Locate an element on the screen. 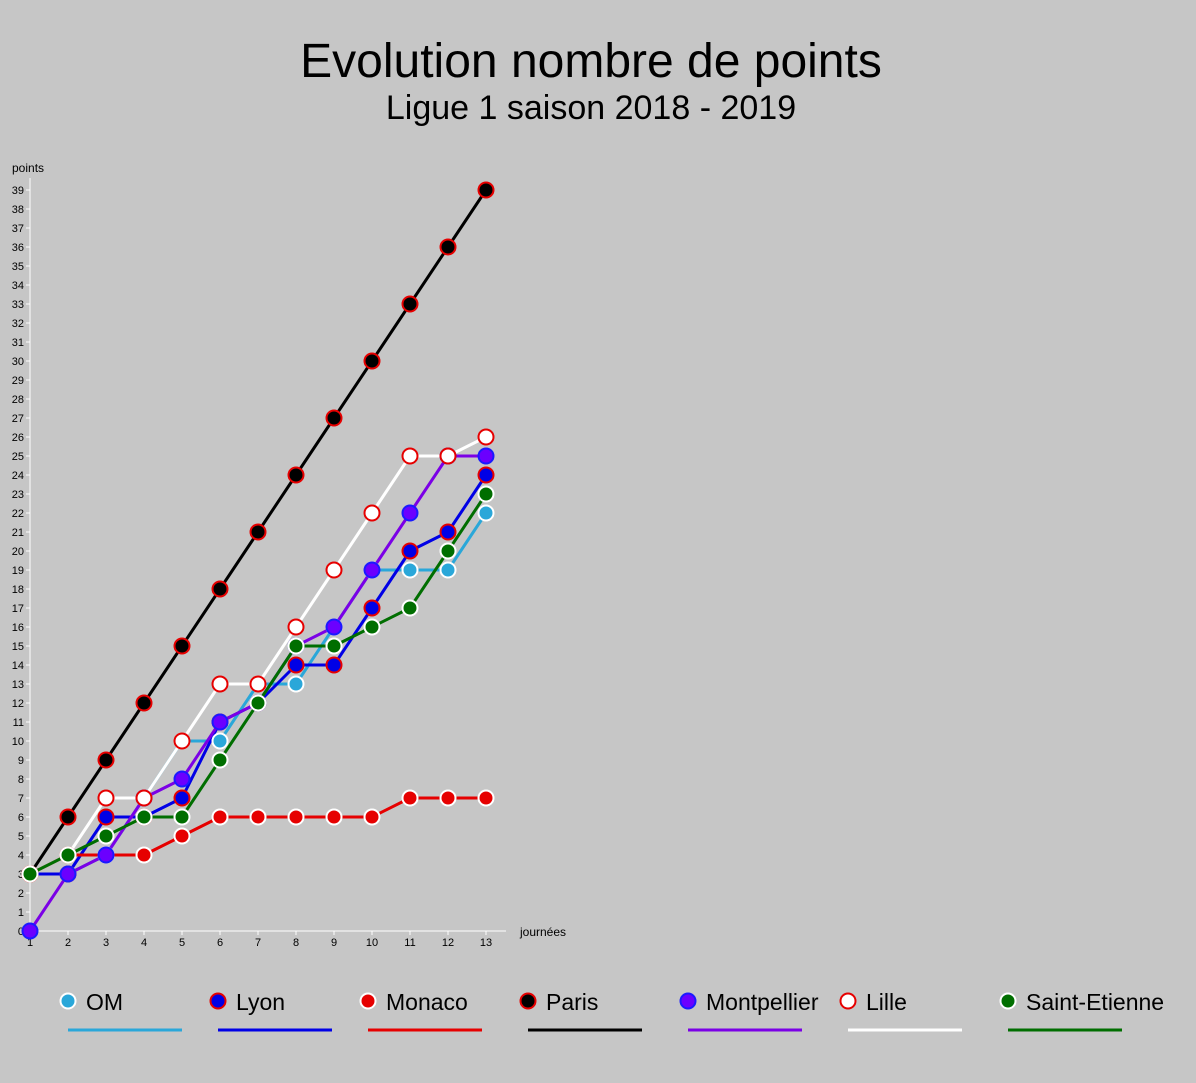 This screenshot has width=1196, height=1083. y-tick-label: 32 is located at coordinates (18, 324).